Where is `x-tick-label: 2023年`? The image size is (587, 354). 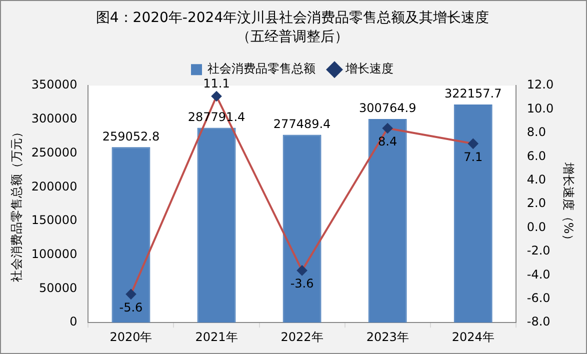 x-tick-label: 2023年 is located at coordinates (387, 337).